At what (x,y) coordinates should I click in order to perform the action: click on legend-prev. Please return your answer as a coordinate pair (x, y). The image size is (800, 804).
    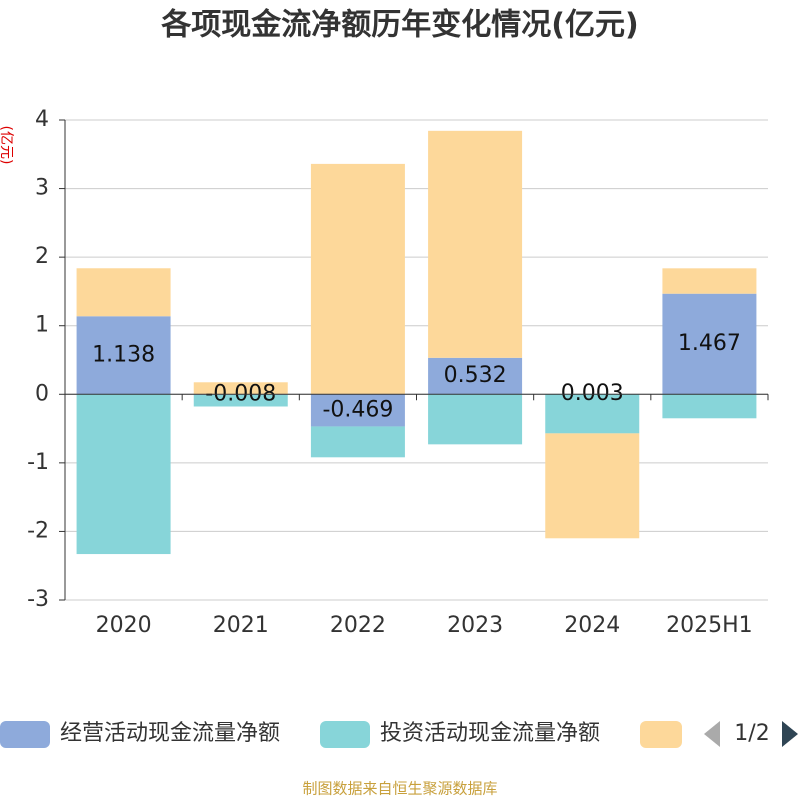
    Looking at the image, I should click on (712, 734).